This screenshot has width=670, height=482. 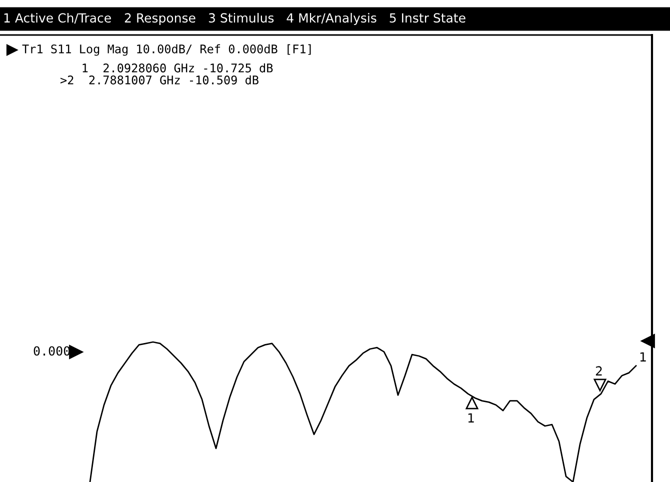 What do you see at coordinates (428, 18) in the screenshot?
I see `text: 5 Instr State` at bounding box center [428, 18].